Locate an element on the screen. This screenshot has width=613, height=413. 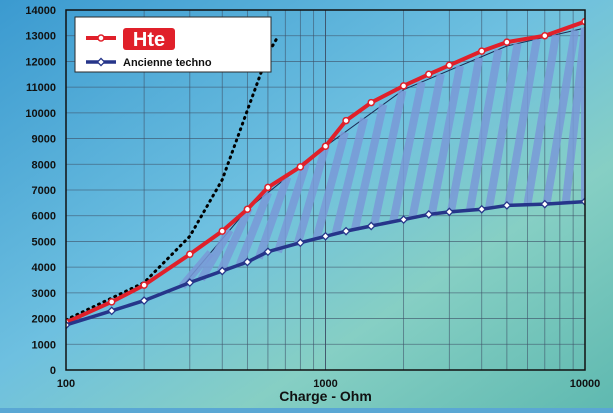
x-axis-label: Charge - Ohm is located at coordinates (325, 396).